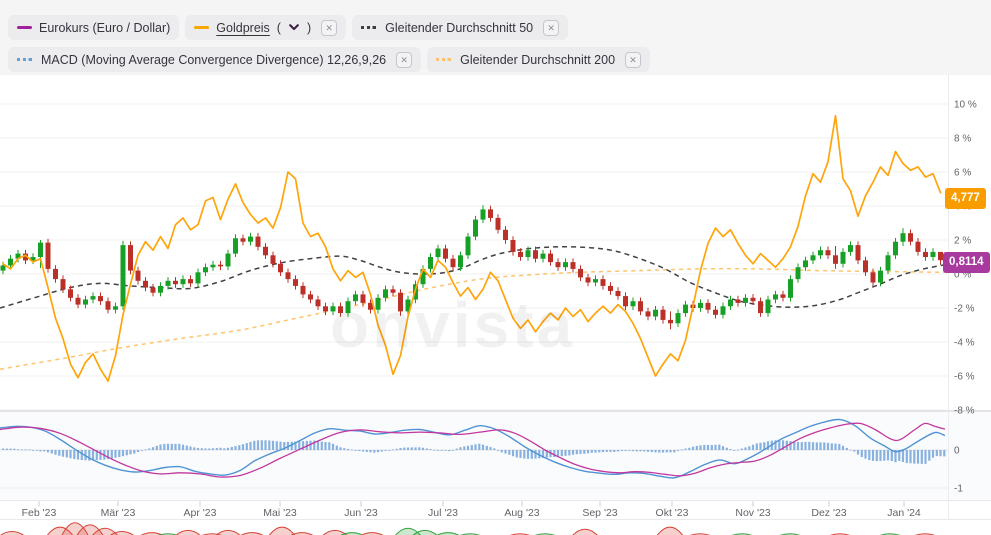  I want to click on svg-text: Aug '23, so click(521, 513).